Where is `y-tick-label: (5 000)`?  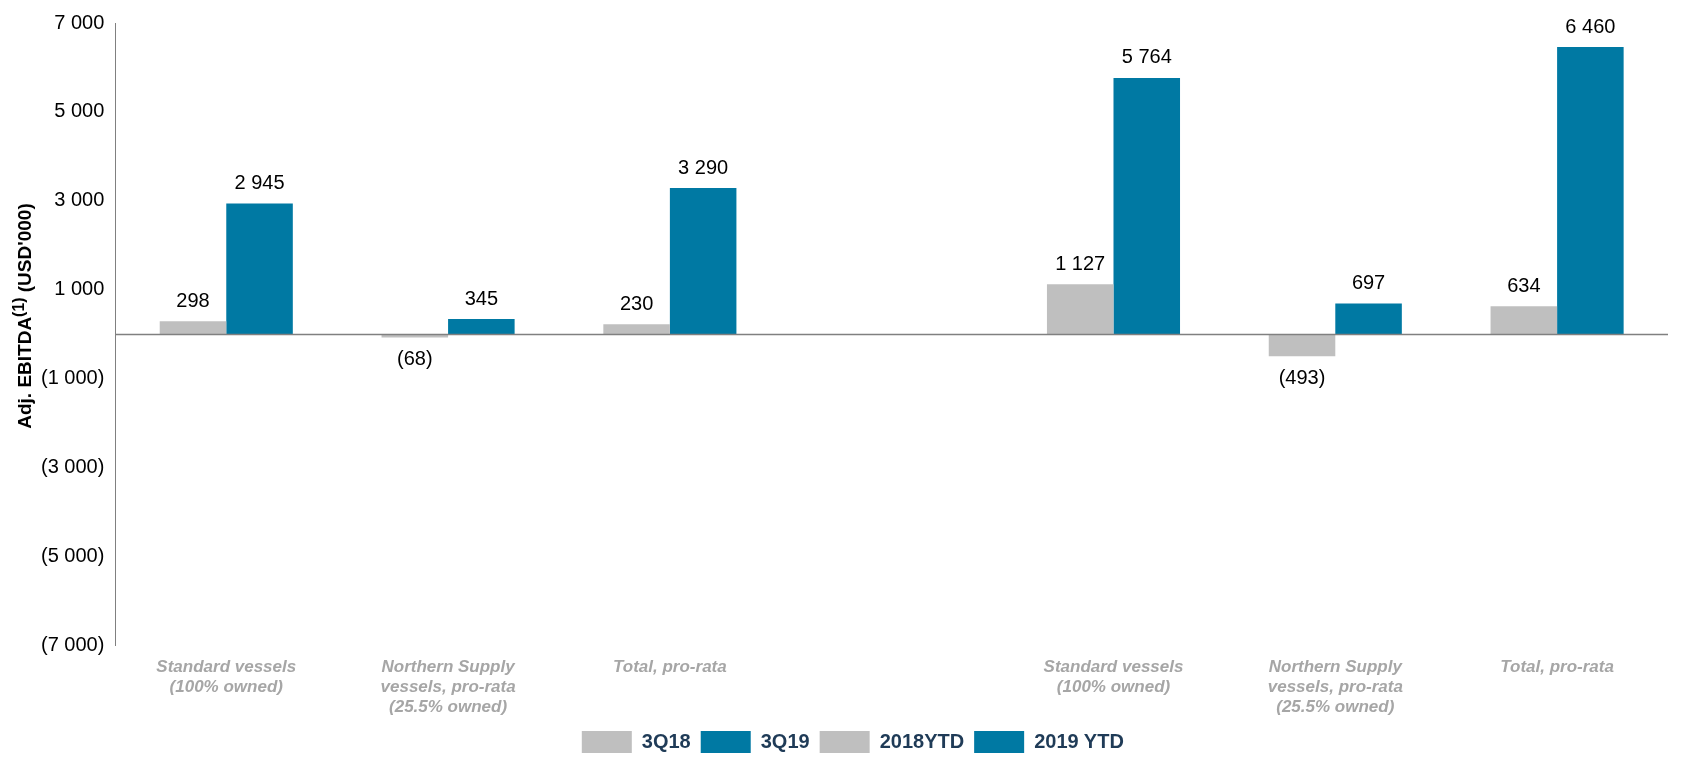 y-tick-label: (5 000) is located at coordinates (72, 555).